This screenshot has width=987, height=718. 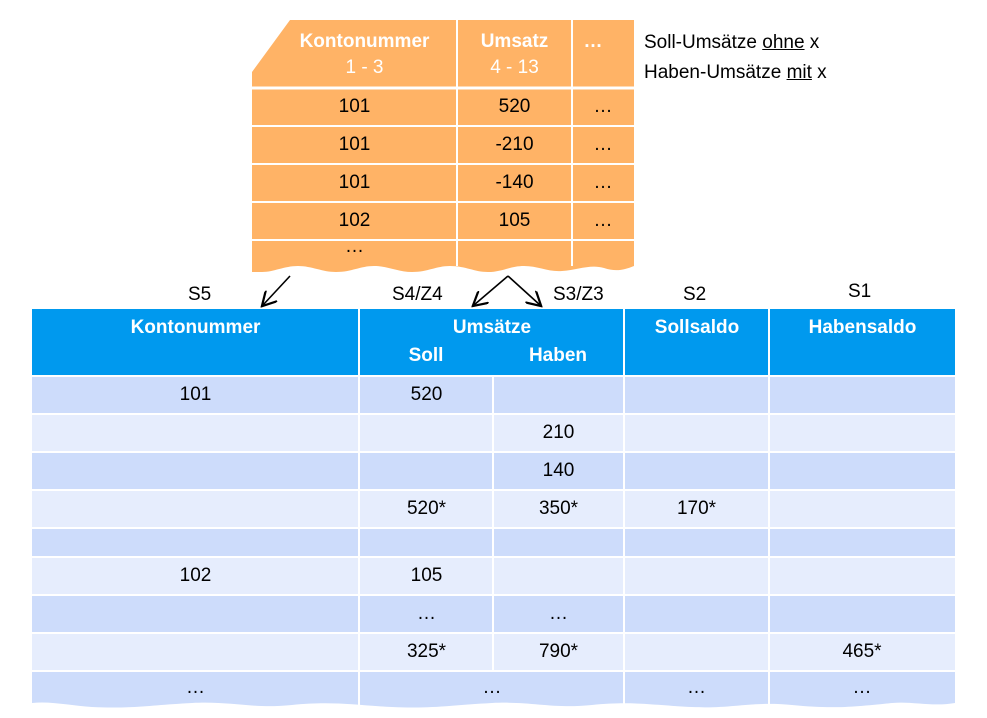 What do you see at coordinates (862, 651) in the screenshot?
I see `cell-habensaldo: 465*` at bounding box center [862, 651].